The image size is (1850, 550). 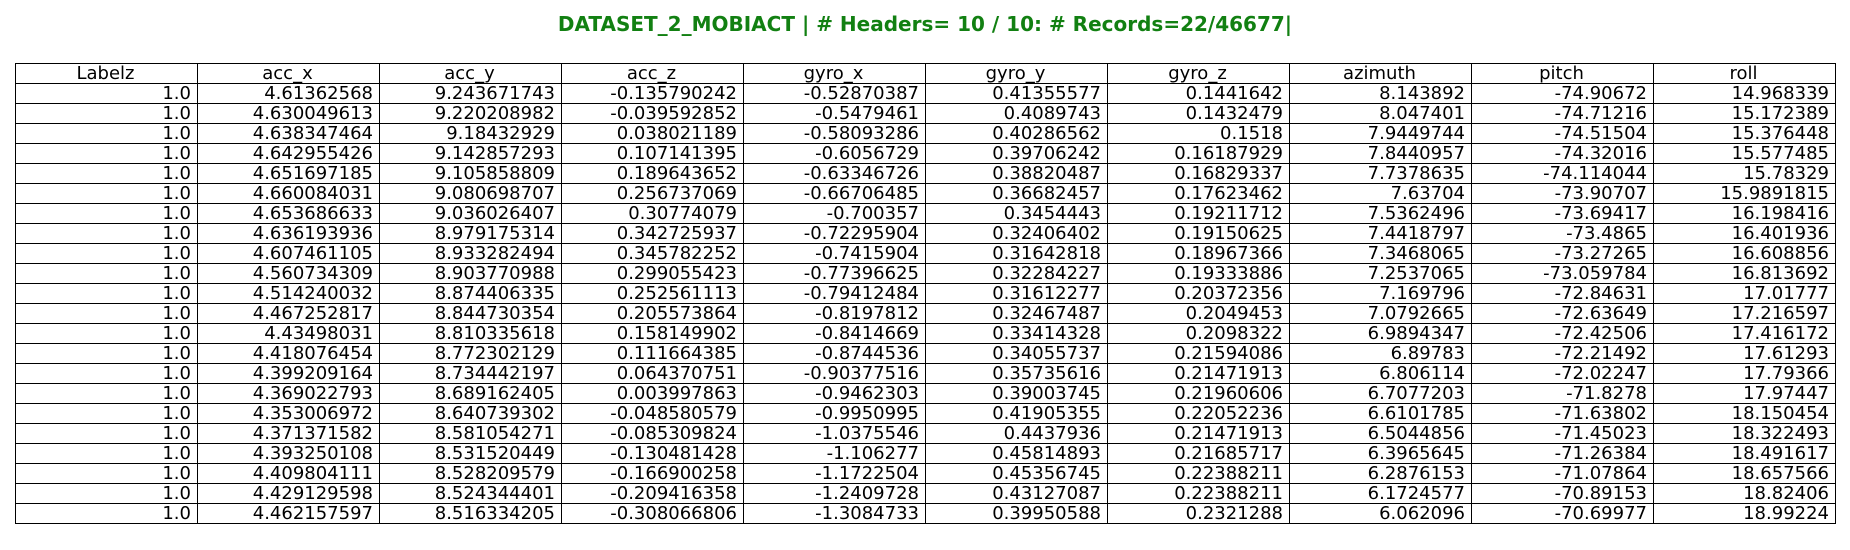 What do you see at coordinates (834, 233) in the screenshot?
I see `table-cell: -0.72295904` at bounding box center [834, 233].